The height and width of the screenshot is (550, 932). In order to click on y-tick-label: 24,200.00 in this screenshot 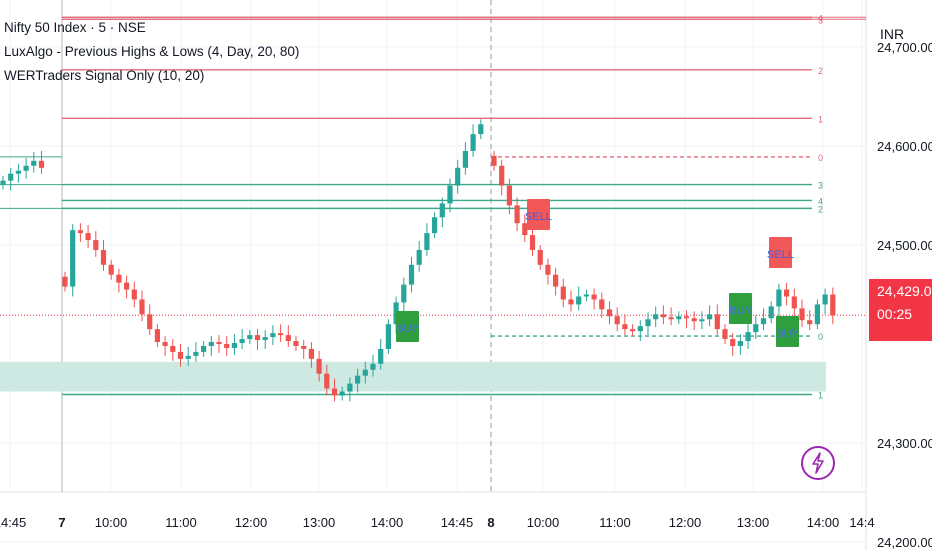, I will do `click(904, 542)`.